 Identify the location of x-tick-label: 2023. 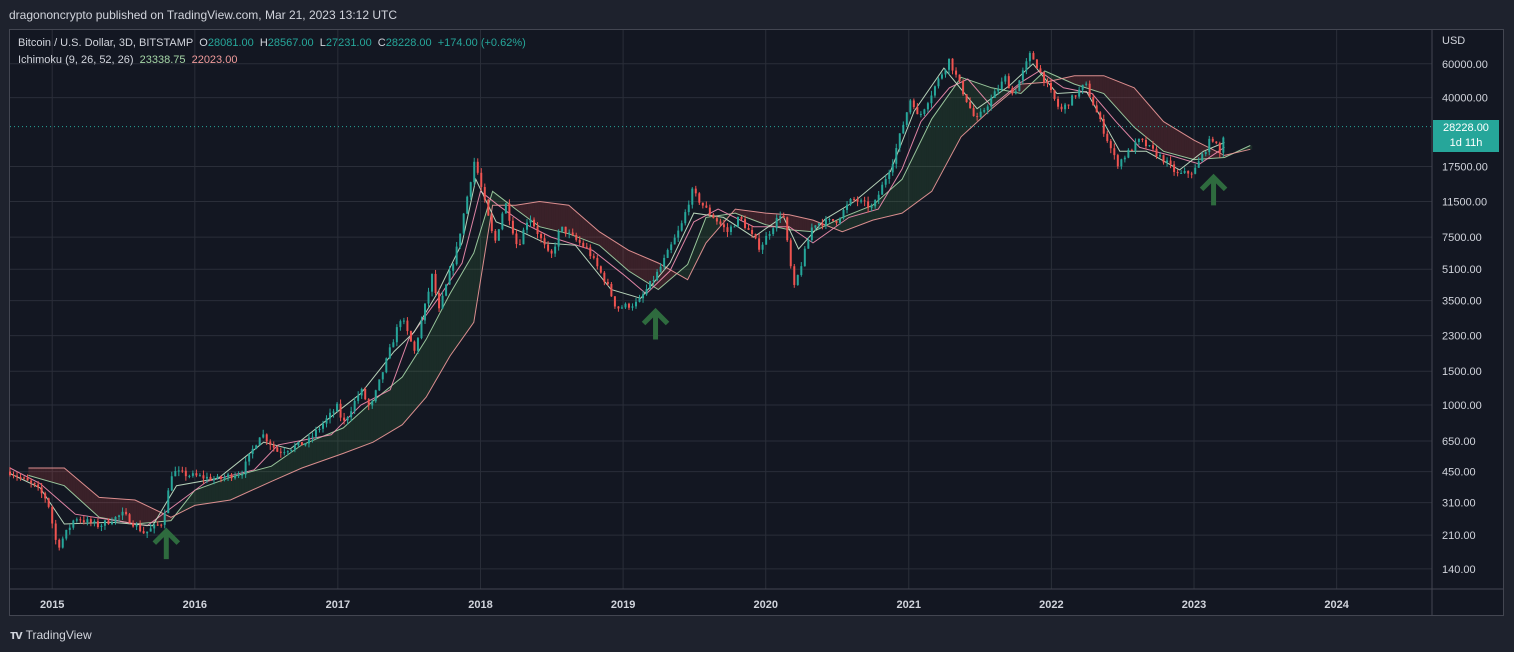
(1194, 605).